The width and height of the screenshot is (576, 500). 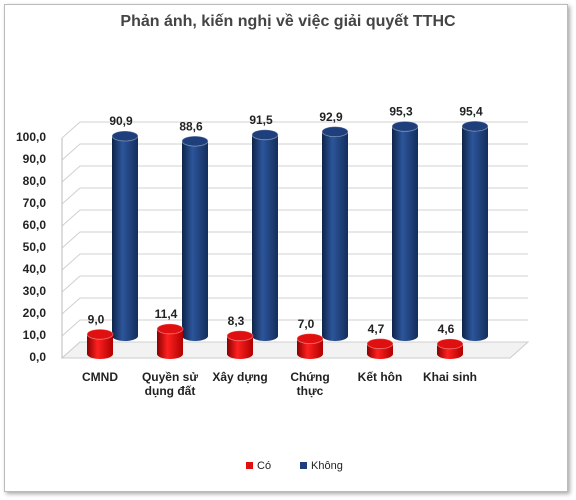 I want to click on y-tick-label: 30,0, so click(x=35, y=291).